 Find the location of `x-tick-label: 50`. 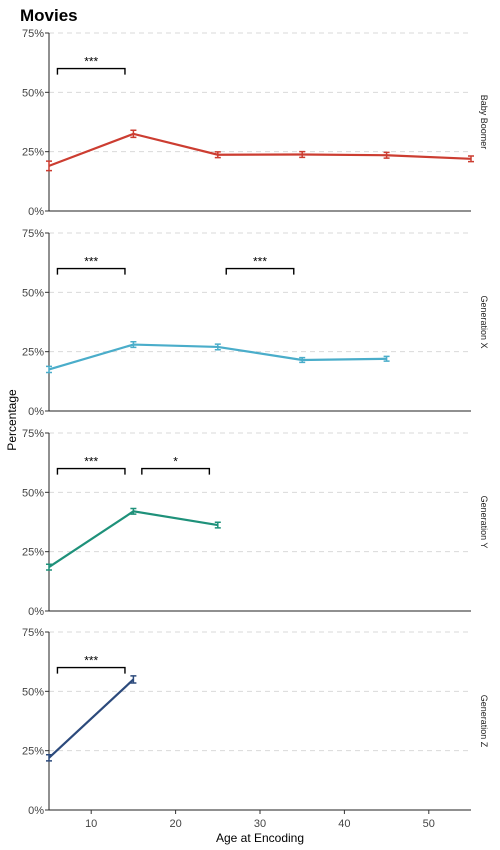

x-tick-label: 50 is located at coordinates (429, 824).